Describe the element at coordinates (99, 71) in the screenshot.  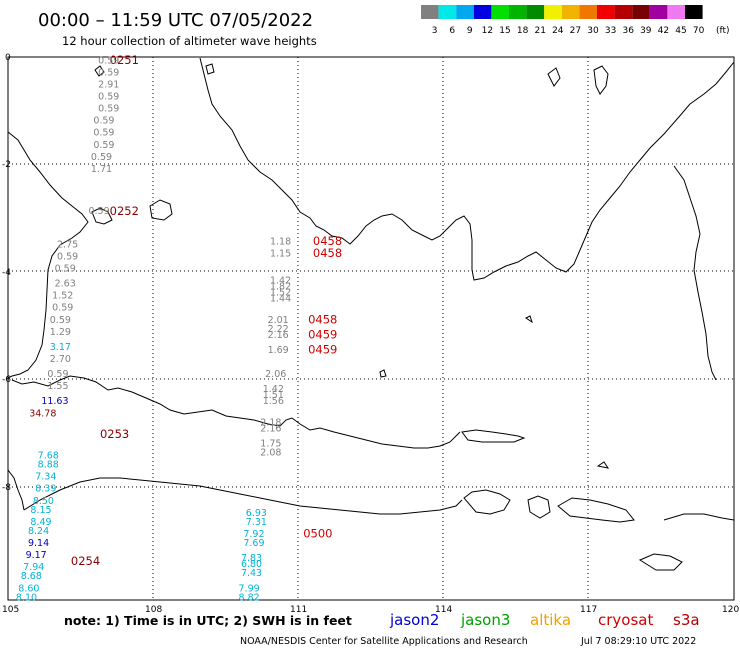
I see `lingga-islands` at that location.